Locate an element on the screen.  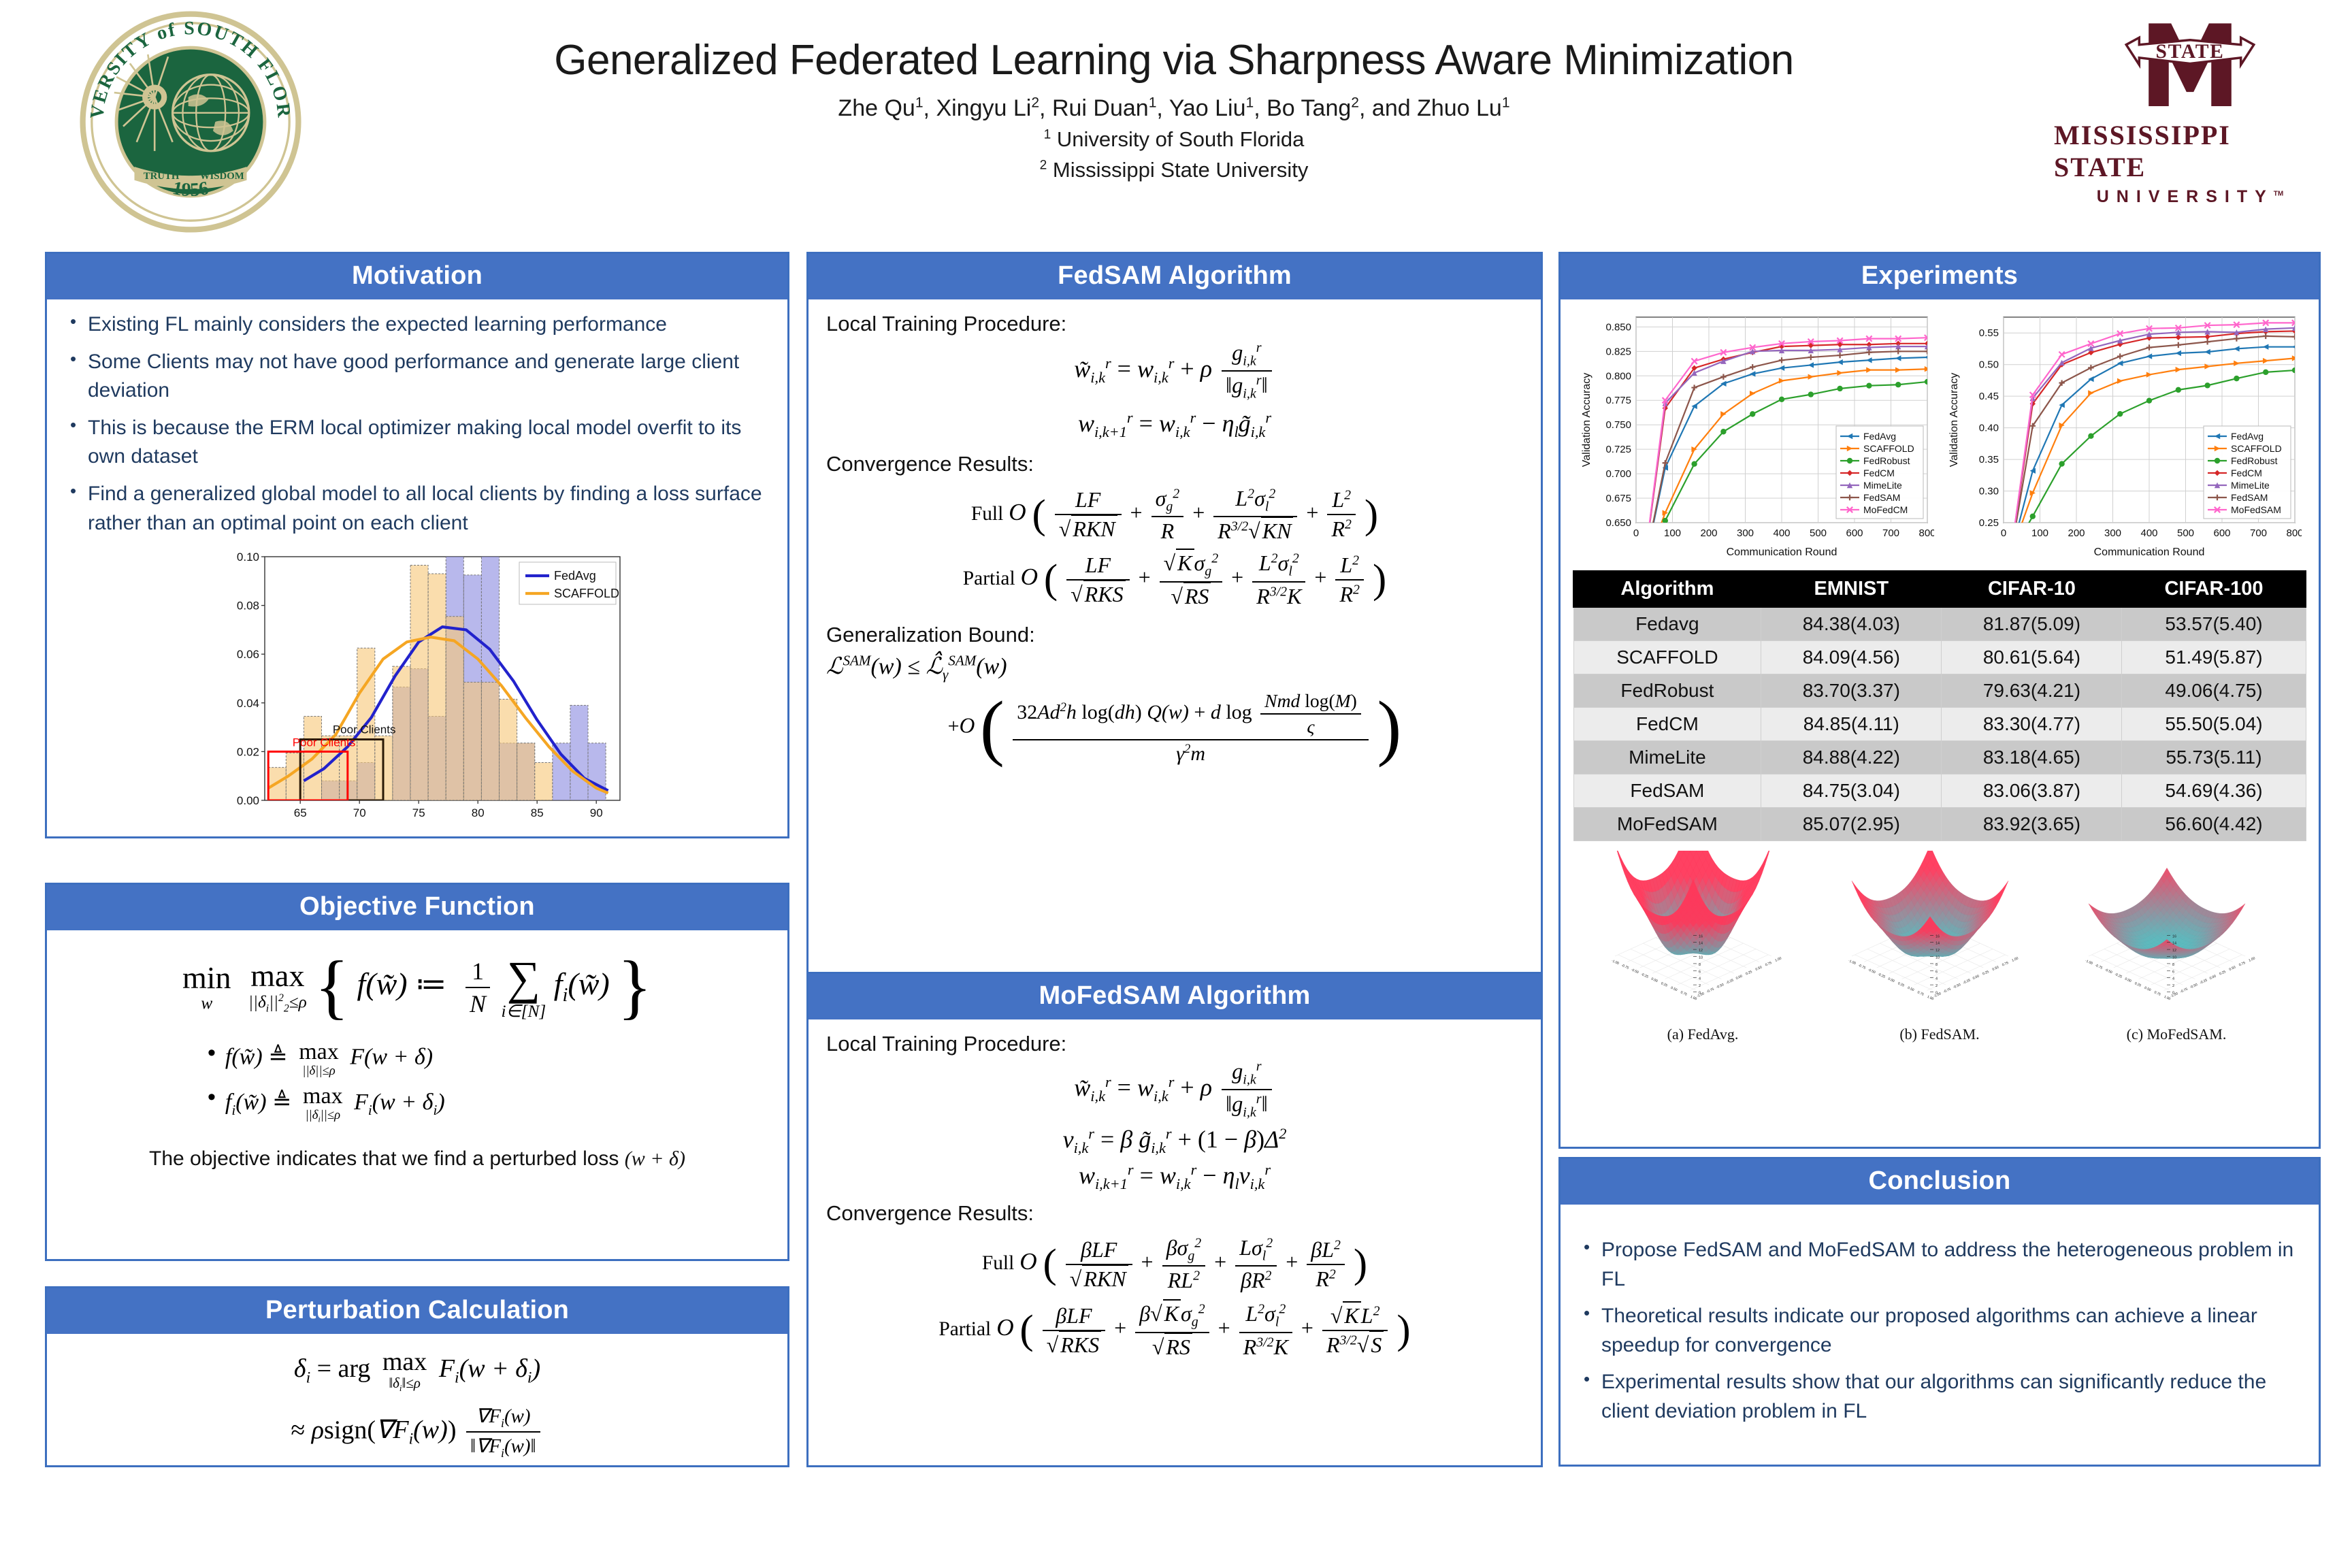
svg-text: 10 is located at coordinates (2174, 958).